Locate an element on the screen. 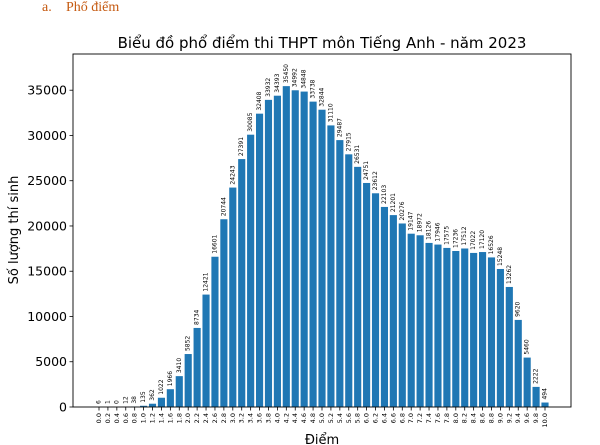 Image resolution: width=600 pixels, height=445 pixels. x-tick-label: 0.0 is located at coordinates (99, 418).